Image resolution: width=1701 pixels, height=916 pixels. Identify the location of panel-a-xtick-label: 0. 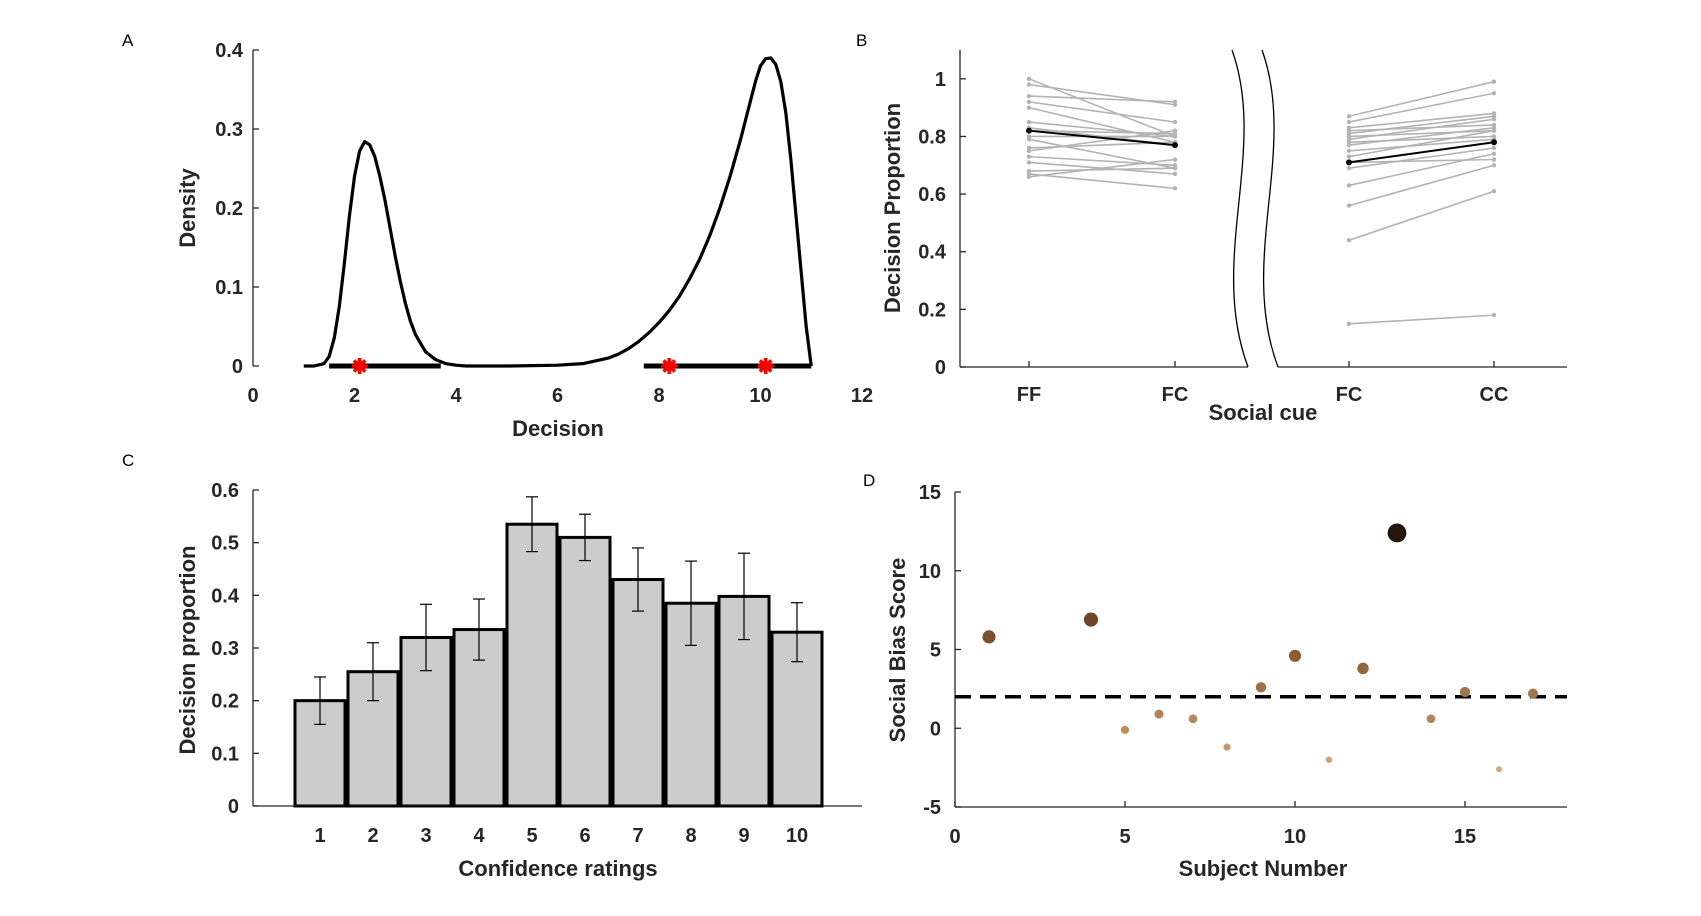
(252, 396).